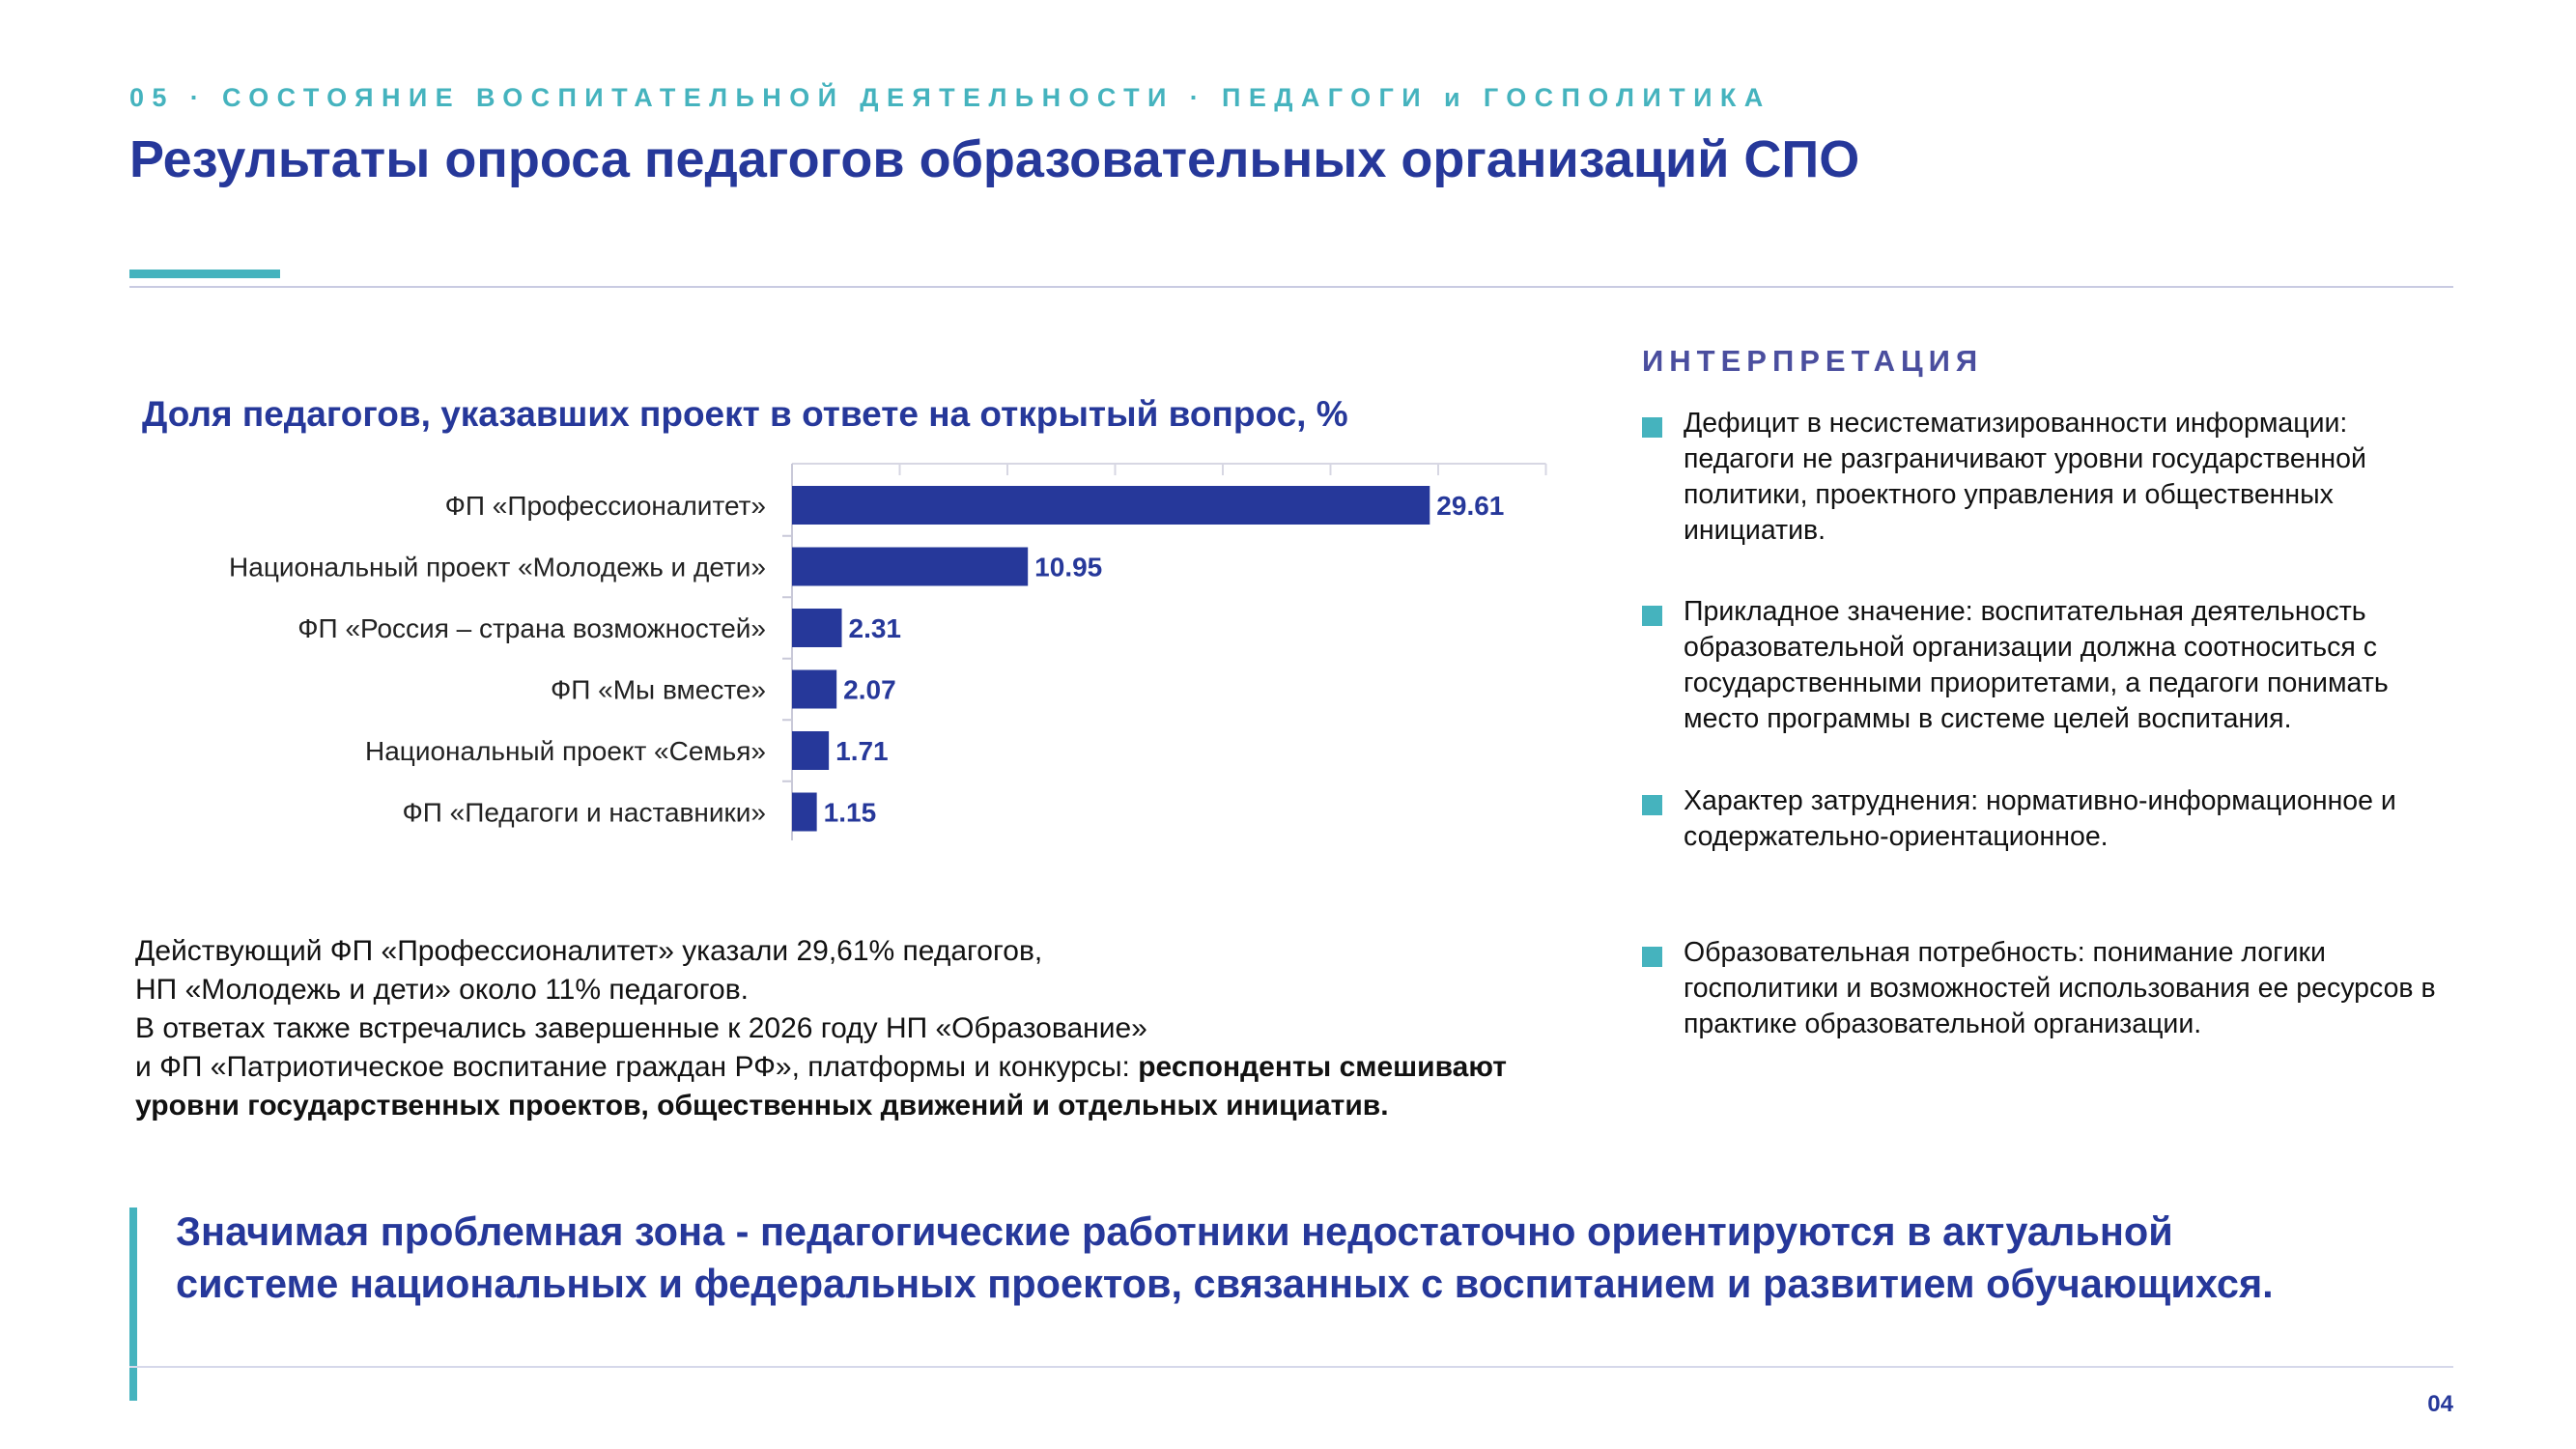 Image resolution: width=2576 pixels, height=1449 pixels. Describe the element at coordinates (531, 628) in the screenshot. I see `category-label: ФП «Россия – страна возможностей»` at that location.